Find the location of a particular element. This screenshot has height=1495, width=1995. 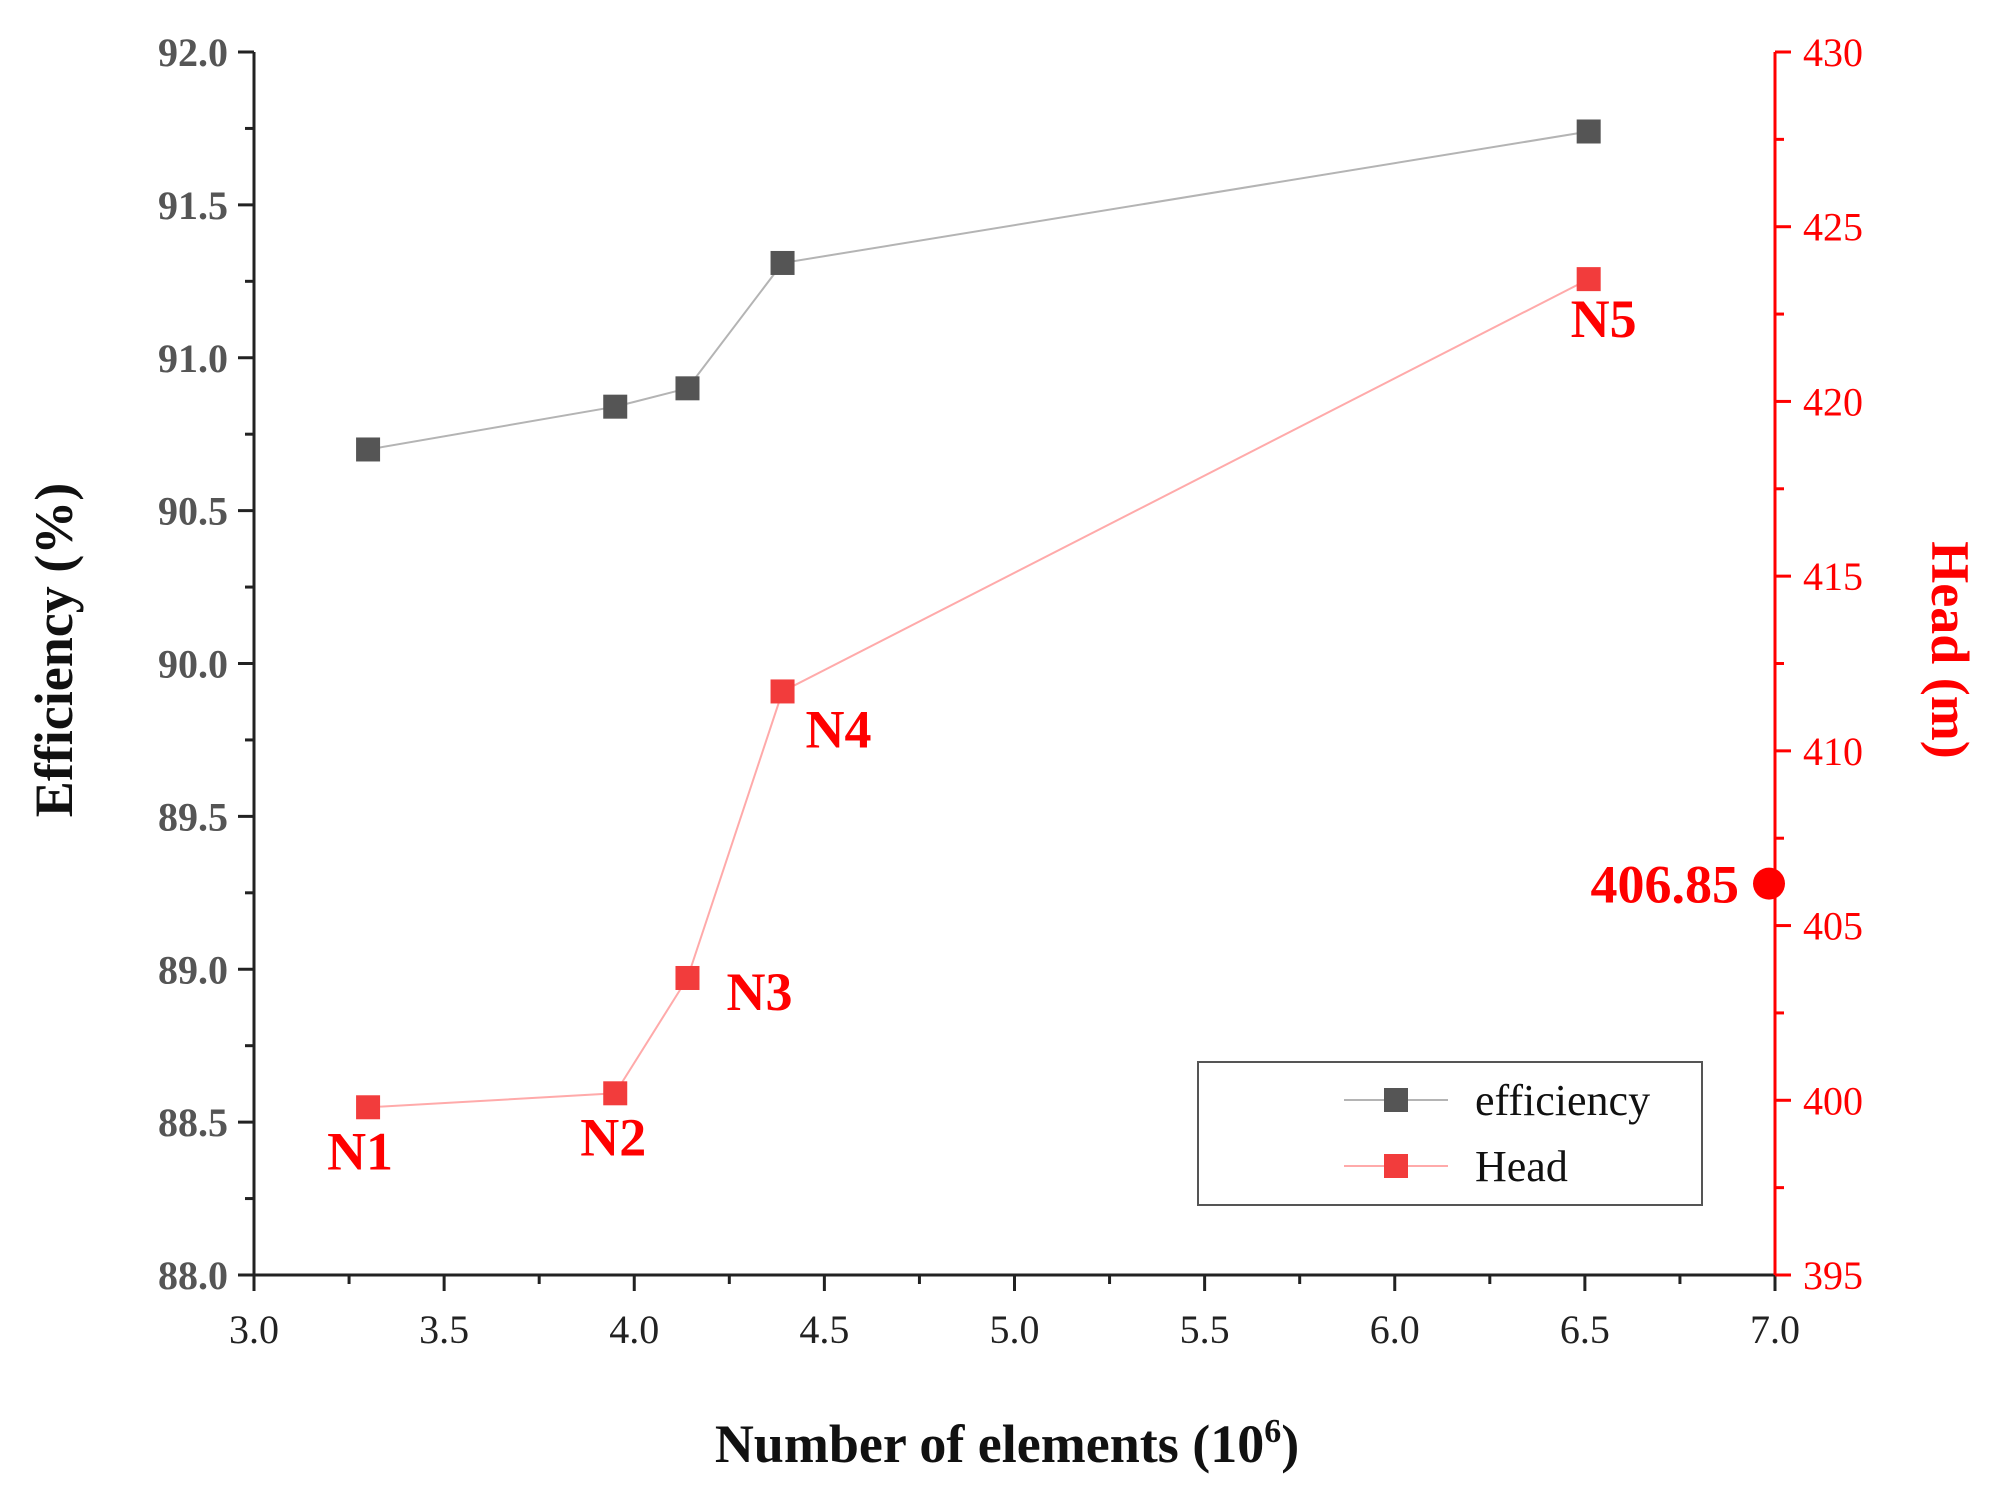

y-left-tick-label: 89.0 is located at coordinates (193, 969).